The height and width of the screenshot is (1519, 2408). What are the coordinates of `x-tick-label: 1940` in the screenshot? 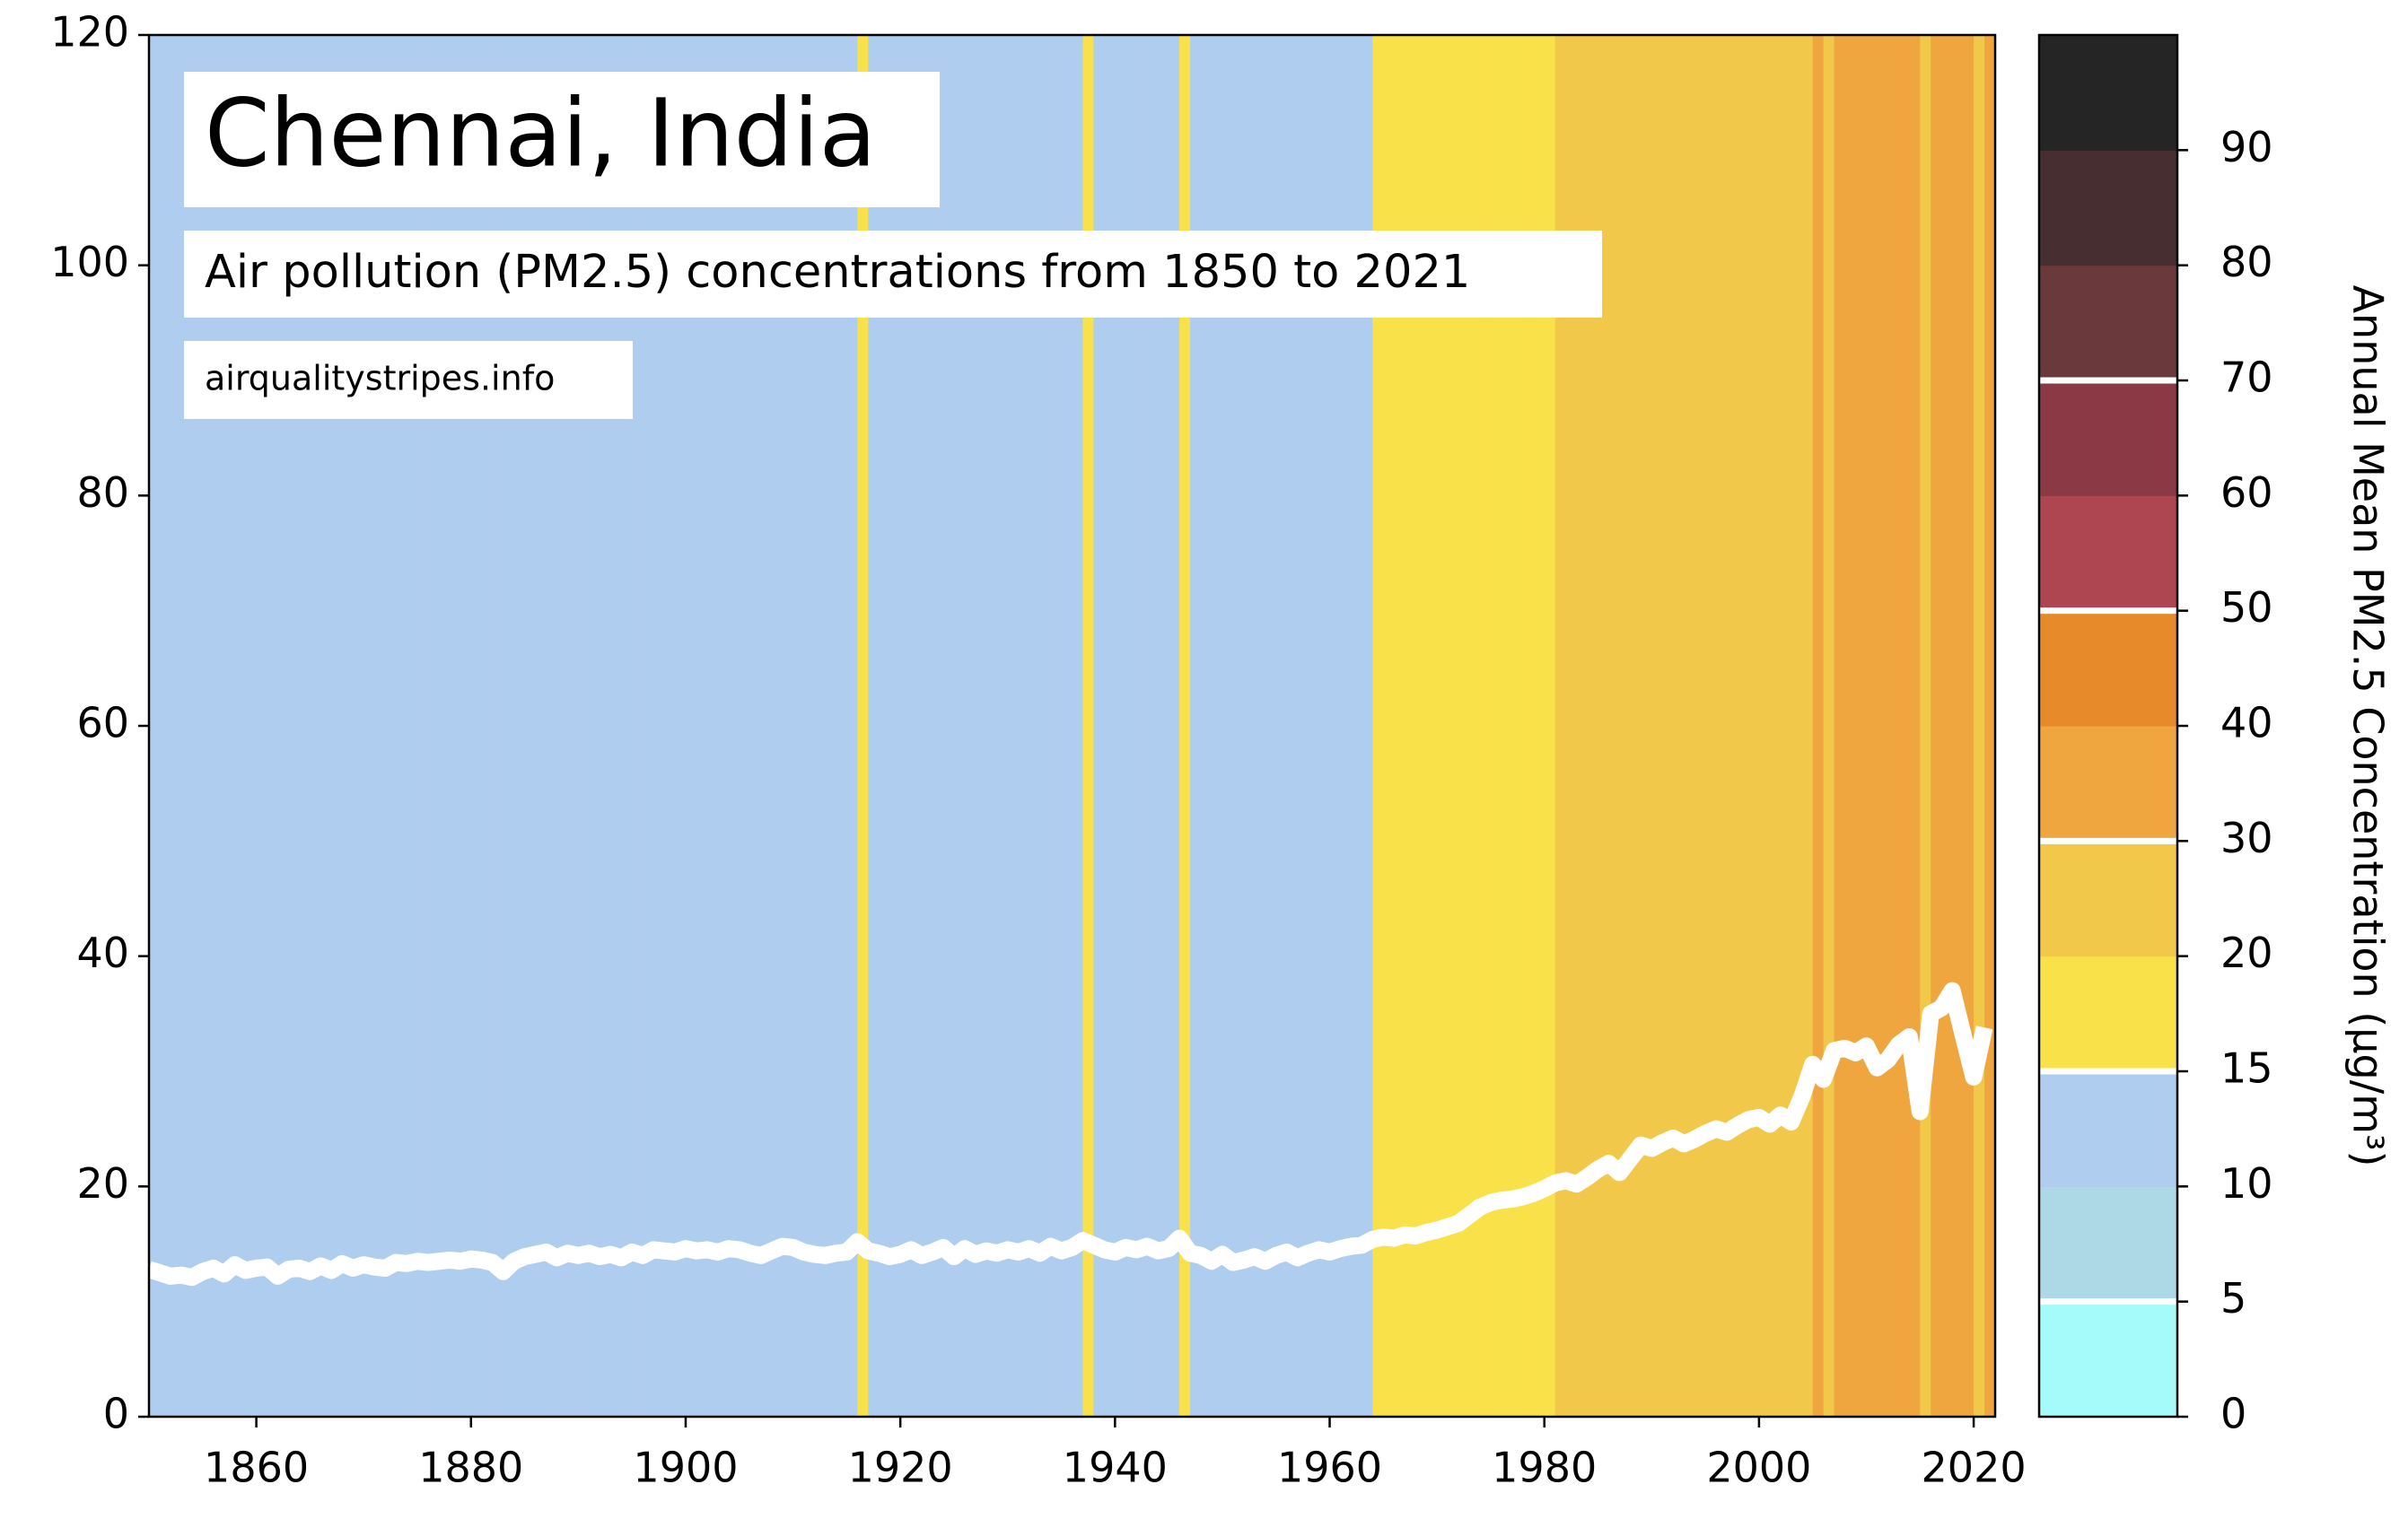 It's located at (1115, 1468).